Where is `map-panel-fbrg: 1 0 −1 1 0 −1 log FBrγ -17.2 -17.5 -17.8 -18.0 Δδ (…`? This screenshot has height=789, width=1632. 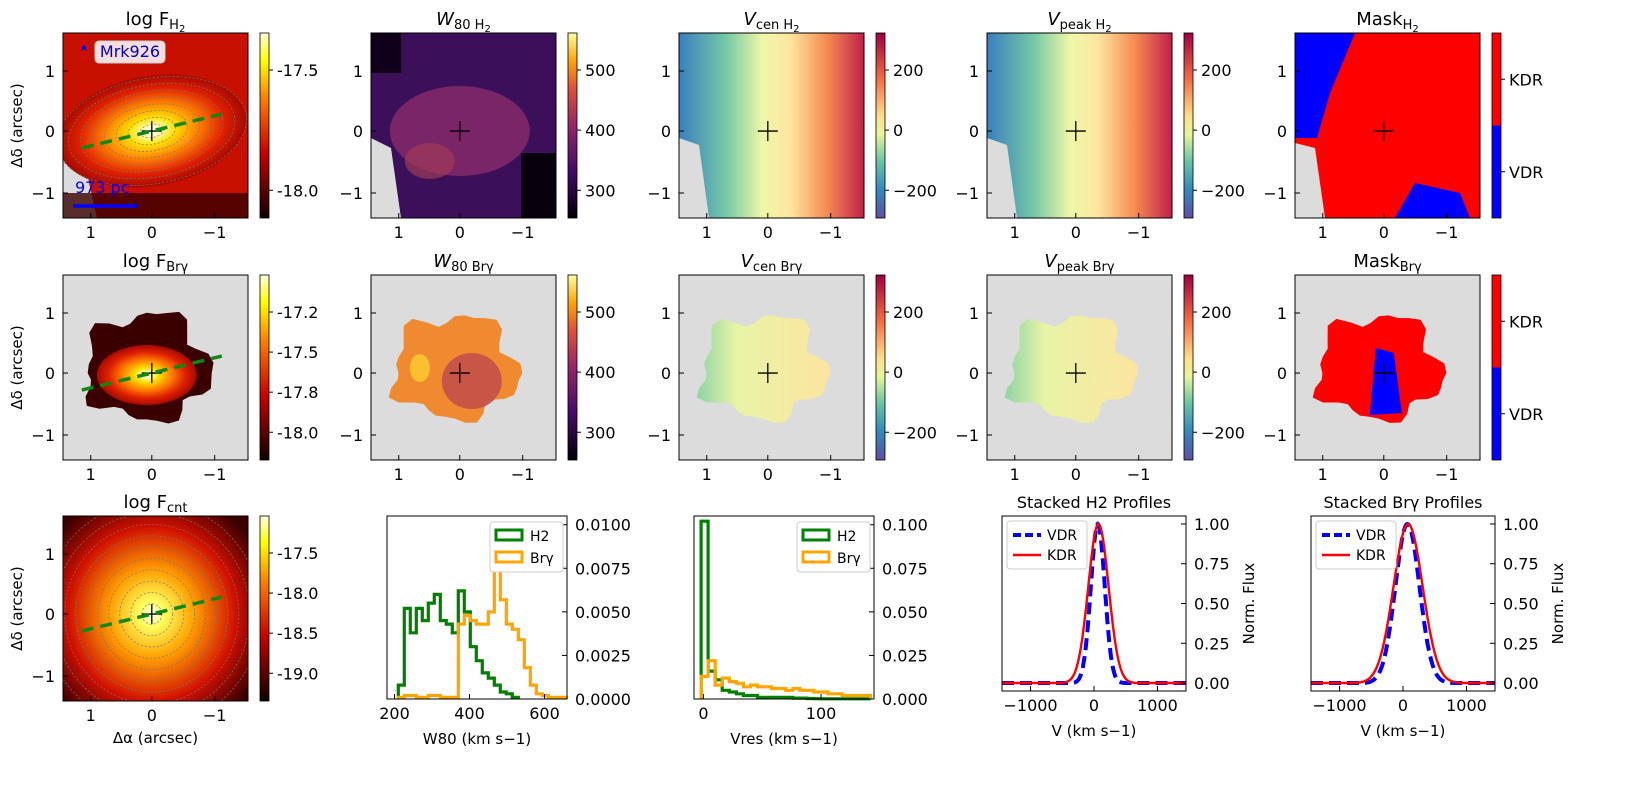
map-panel-fbrg: 1 0 −1 1 0 −1 log FBrγ -17.2 -17.5 -17.8 -18.0 Δδ (… is located at coordinates (163, 367).